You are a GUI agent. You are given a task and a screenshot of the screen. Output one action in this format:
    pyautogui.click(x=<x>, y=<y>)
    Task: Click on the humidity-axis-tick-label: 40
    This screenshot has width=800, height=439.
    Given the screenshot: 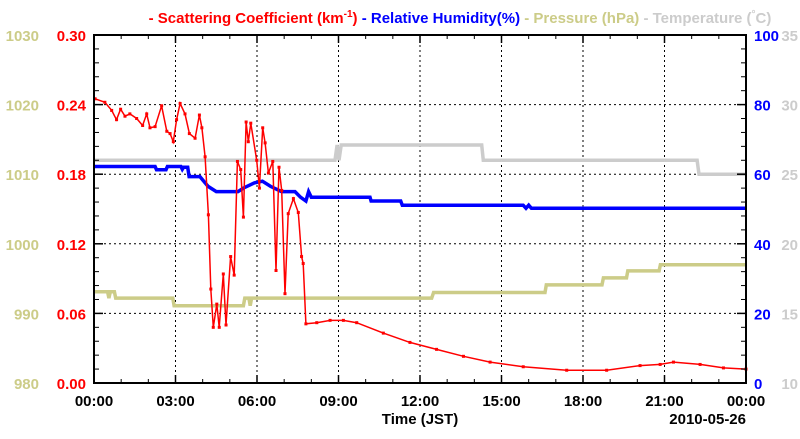 What is the action you would take?
    pyautogui.click(x=762, y=245)
    